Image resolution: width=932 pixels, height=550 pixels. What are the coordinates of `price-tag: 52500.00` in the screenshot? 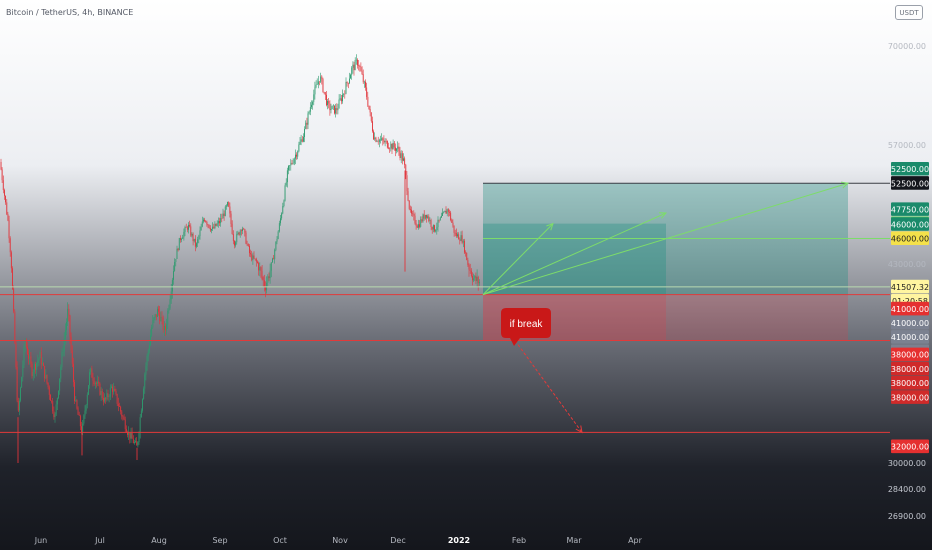 It's located at (910, 168).